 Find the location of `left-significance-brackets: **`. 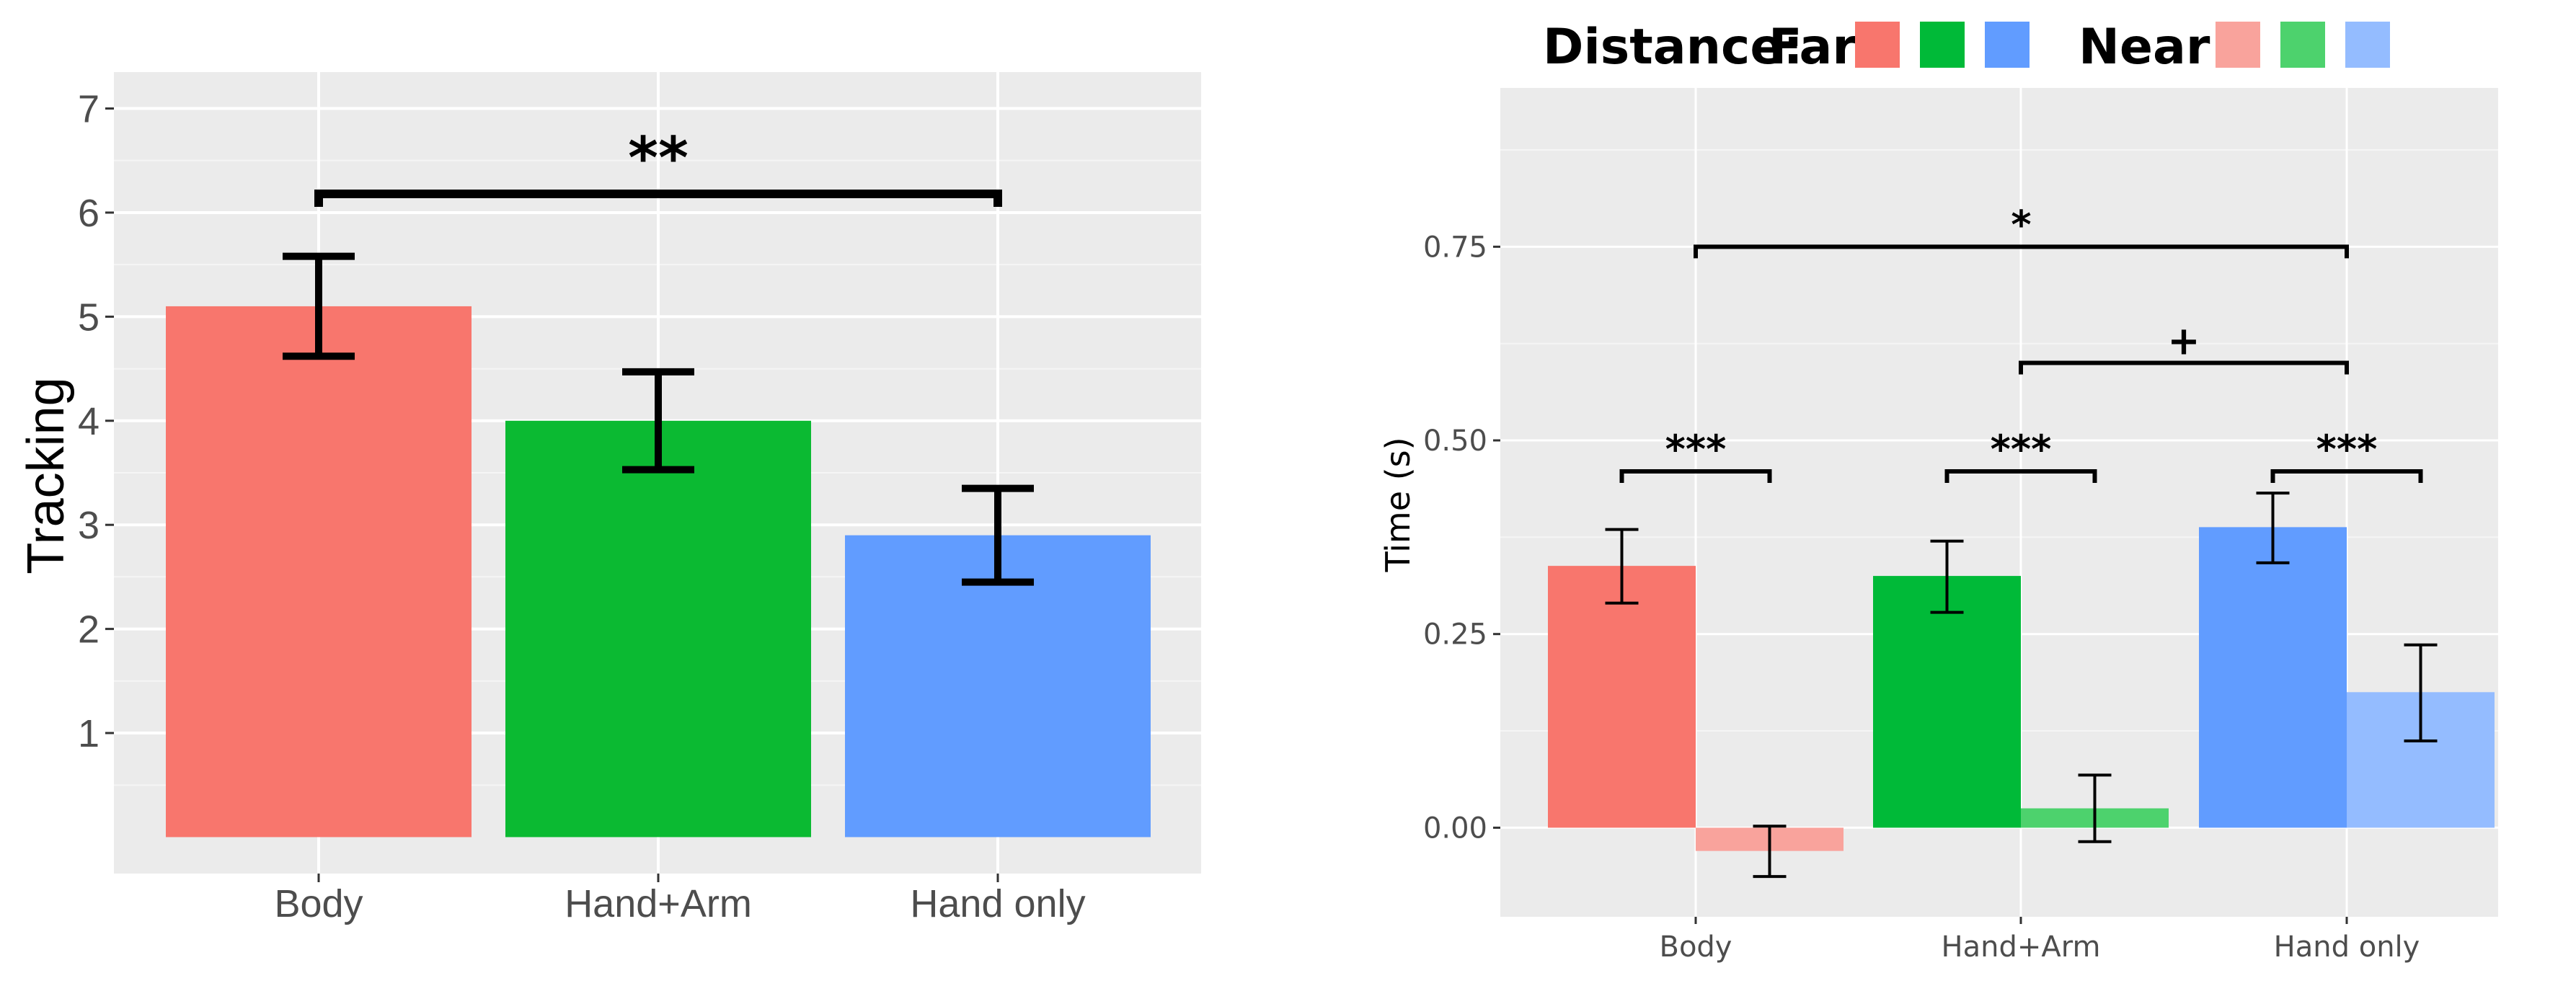

left-significance-brackets: ** is located at coordinates (658, 166).